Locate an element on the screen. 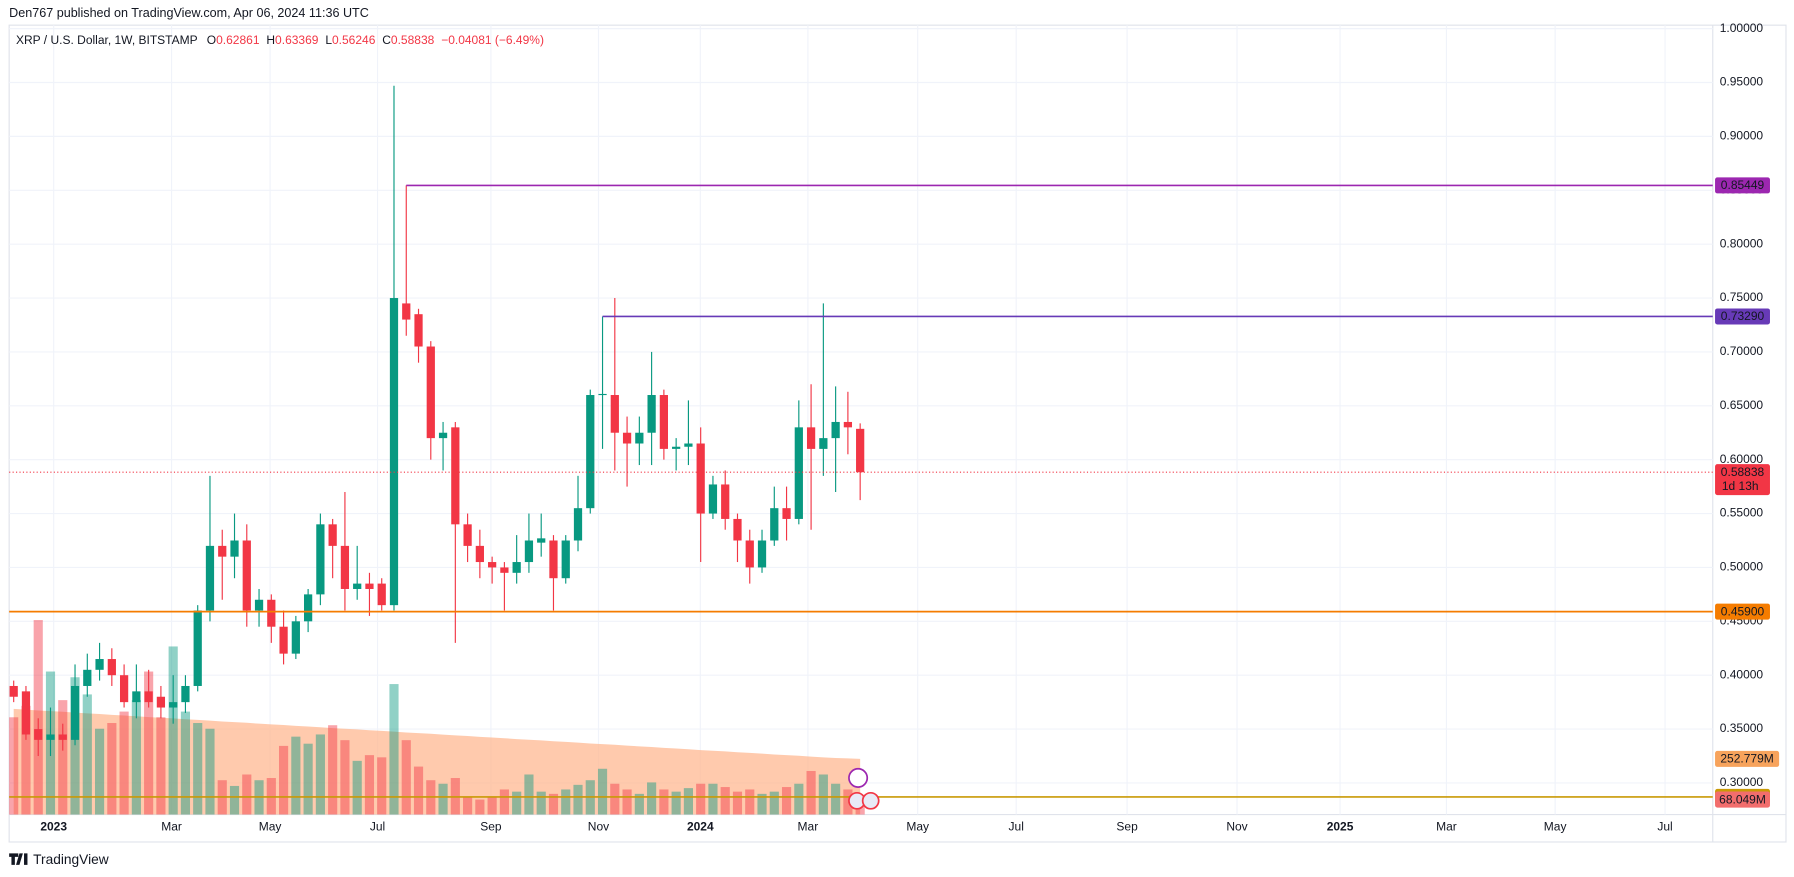 The image size is (1794, 877). legend-value: 0.56246 is located at coordinates (354, 40).